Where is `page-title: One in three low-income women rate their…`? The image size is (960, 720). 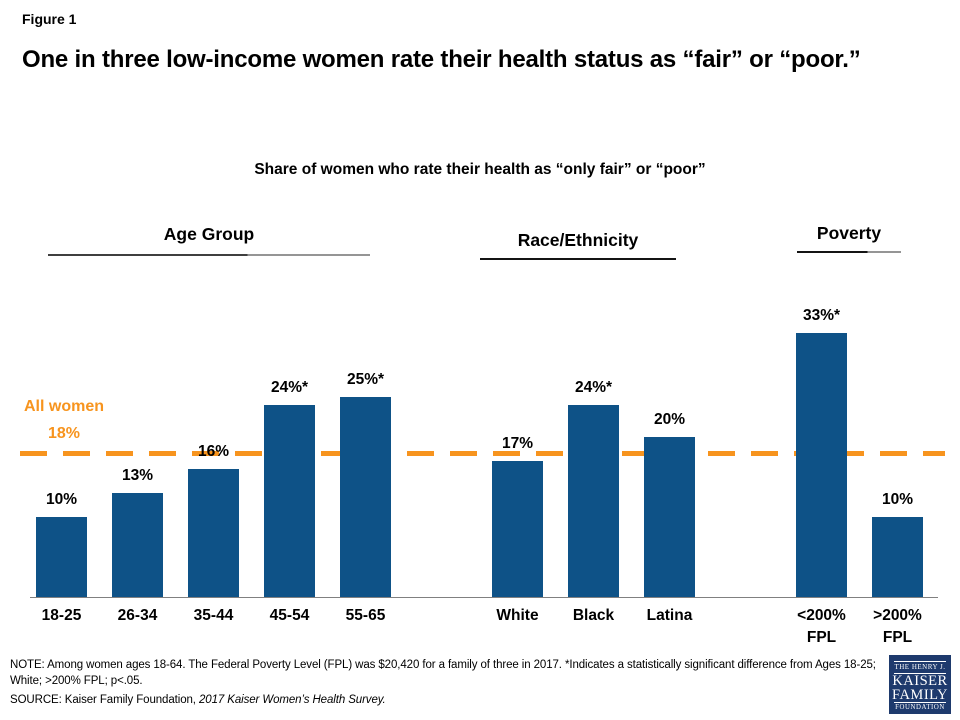
page-title: One in three low-income women rate their… is located at coordinates (441, 59).